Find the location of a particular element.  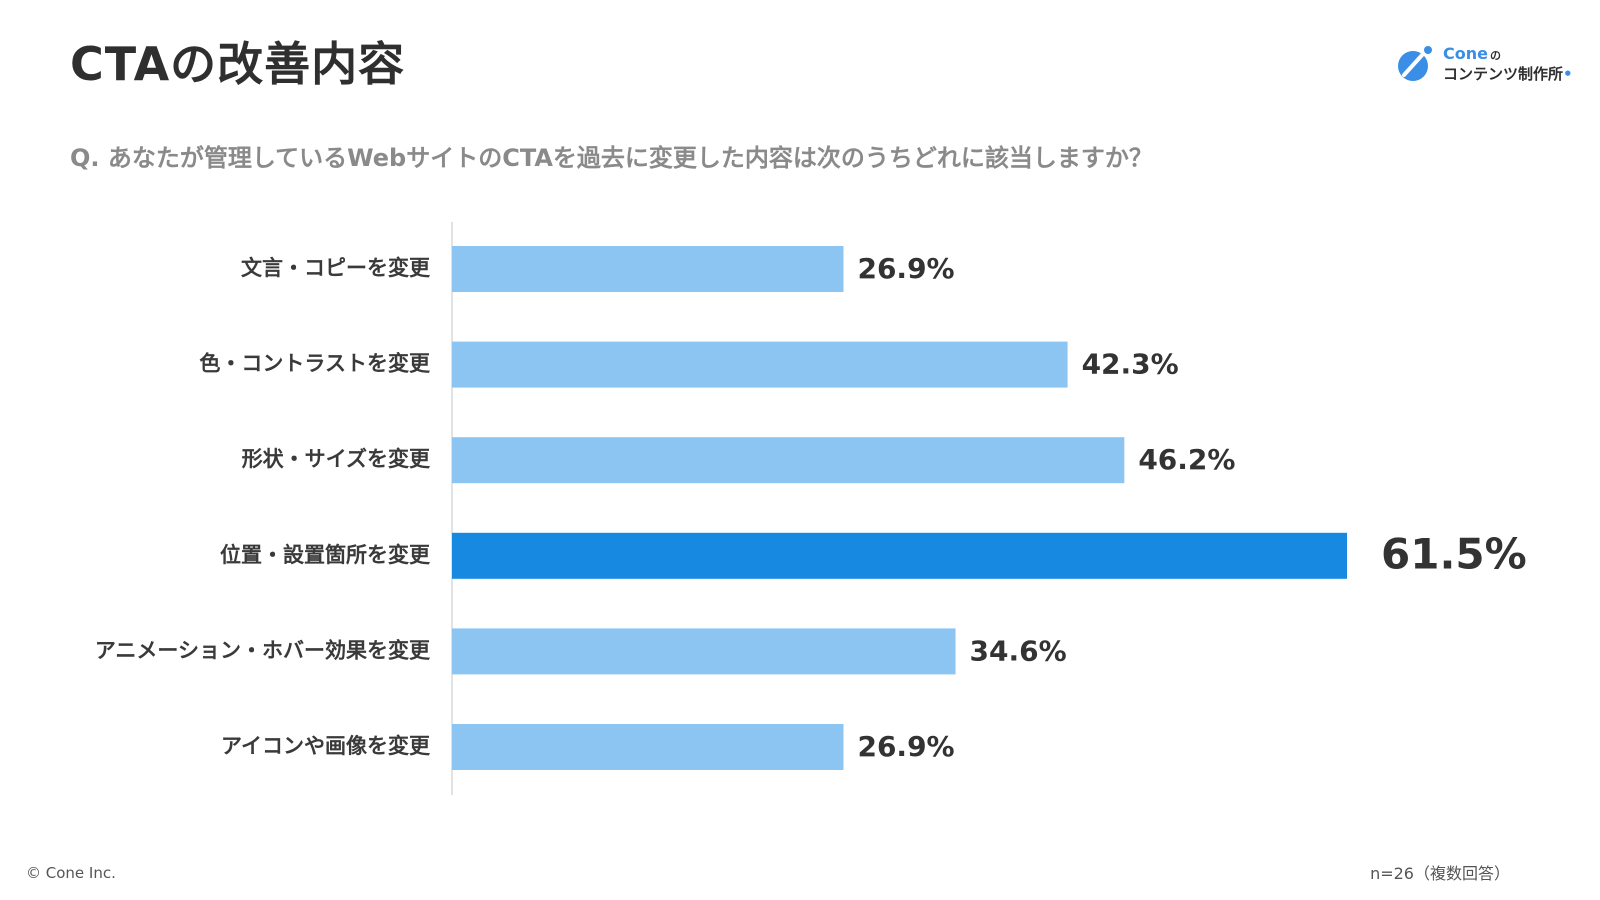

copyright: © Cone Inc. is located at coordinates (71, 873).